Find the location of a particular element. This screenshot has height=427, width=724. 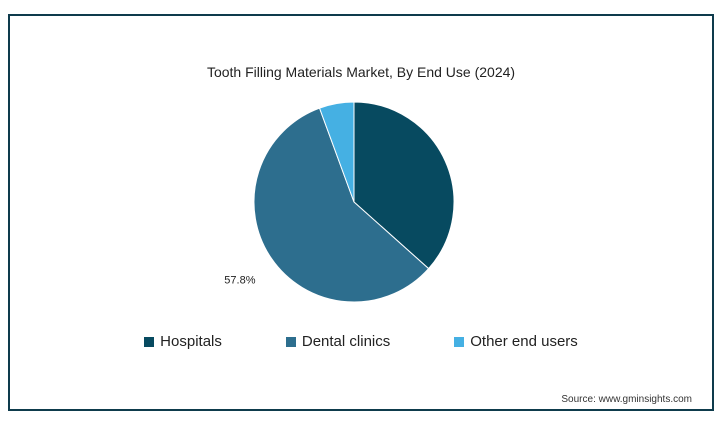

source-note: Source: www.gminsights.com is located at coordinates (626, 399).